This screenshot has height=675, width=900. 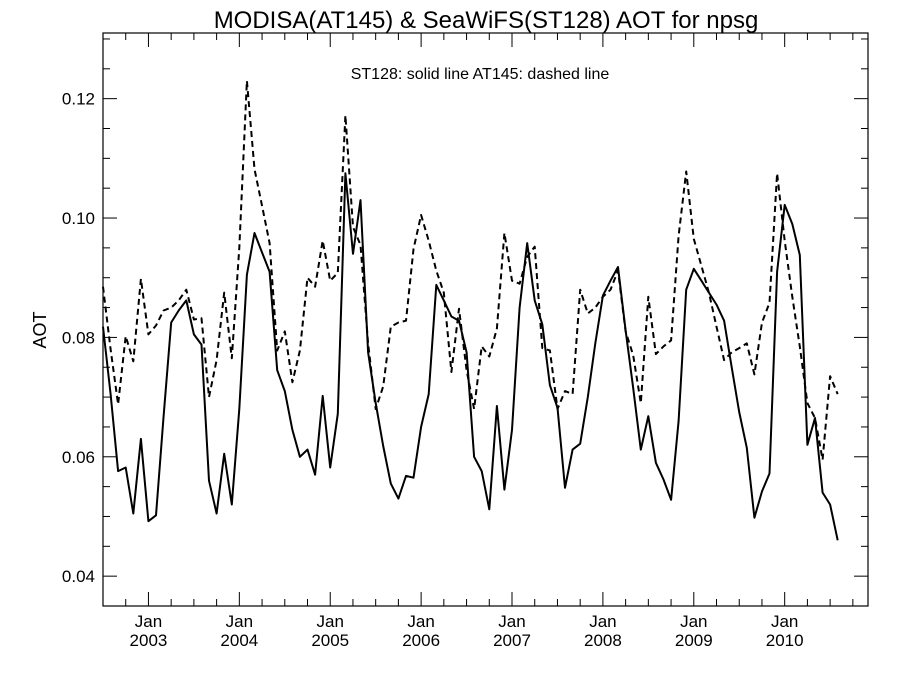 I want to click on y-axis-label: AOT, so click(x=40, y=329).